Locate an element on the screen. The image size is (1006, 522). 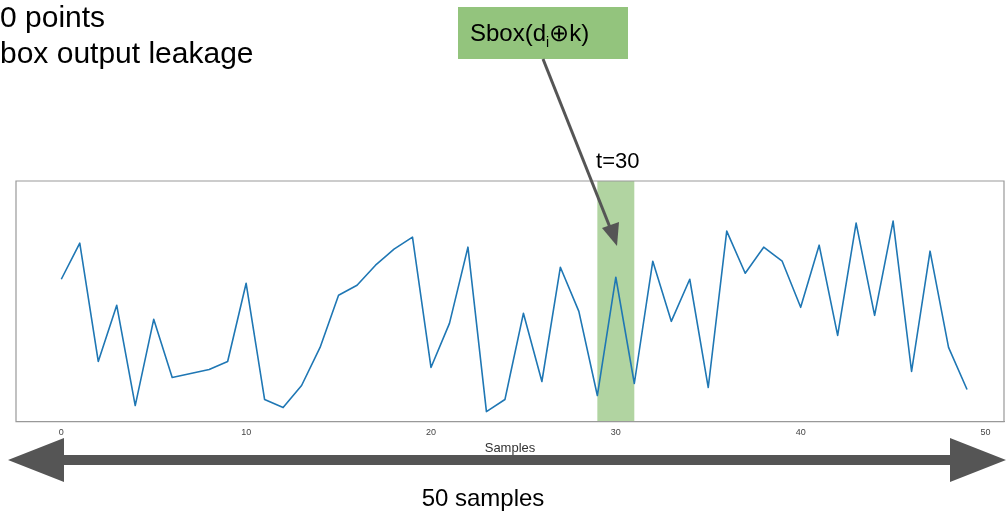
chart-title: 0 points is located at coordinates (53, 17).